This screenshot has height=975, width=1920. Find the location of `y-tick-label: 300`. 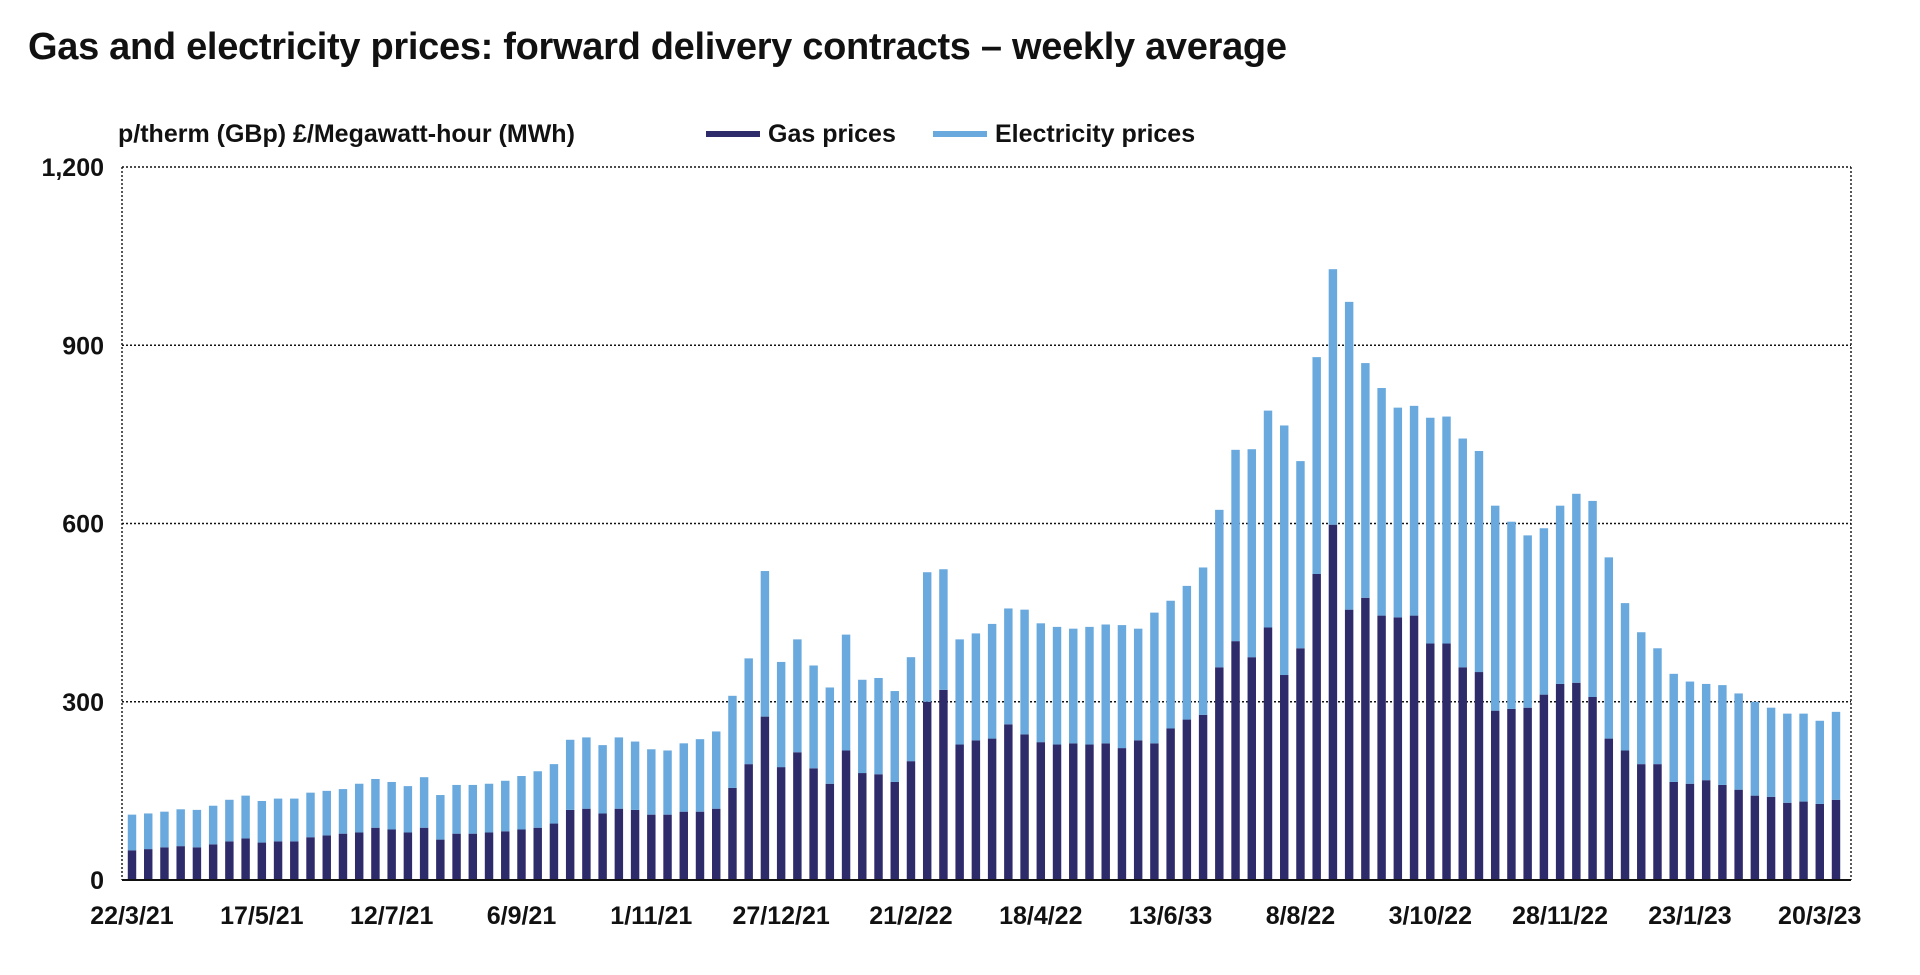

y-tick-label: 300 is located at coordinates (83, 703).